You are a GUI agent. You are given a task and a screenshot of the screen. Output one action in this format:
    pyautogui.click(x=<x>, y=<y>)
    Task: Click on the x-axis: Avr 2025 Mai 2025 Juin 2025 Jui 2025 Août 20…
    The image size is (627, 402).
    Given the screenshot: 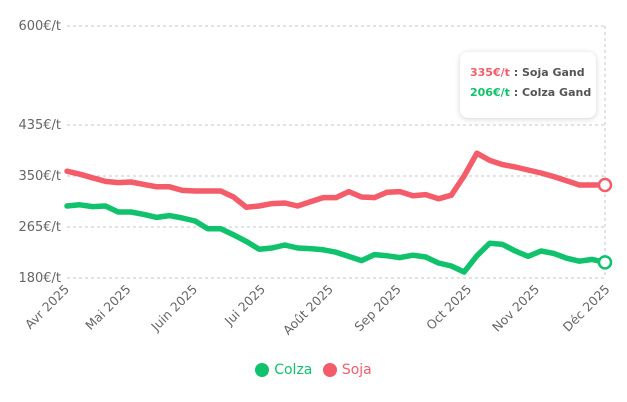 What is the action you would take?
    pyautogui.click(x=317, y=310)
    